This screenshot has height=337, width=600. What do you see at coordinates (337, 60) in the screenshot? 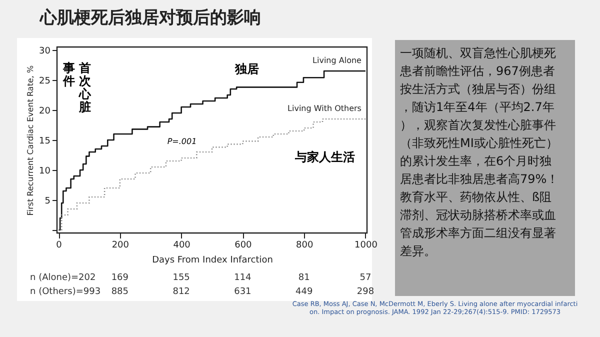
I see `series-label: Living Alone` at bounding box center [337, 60].